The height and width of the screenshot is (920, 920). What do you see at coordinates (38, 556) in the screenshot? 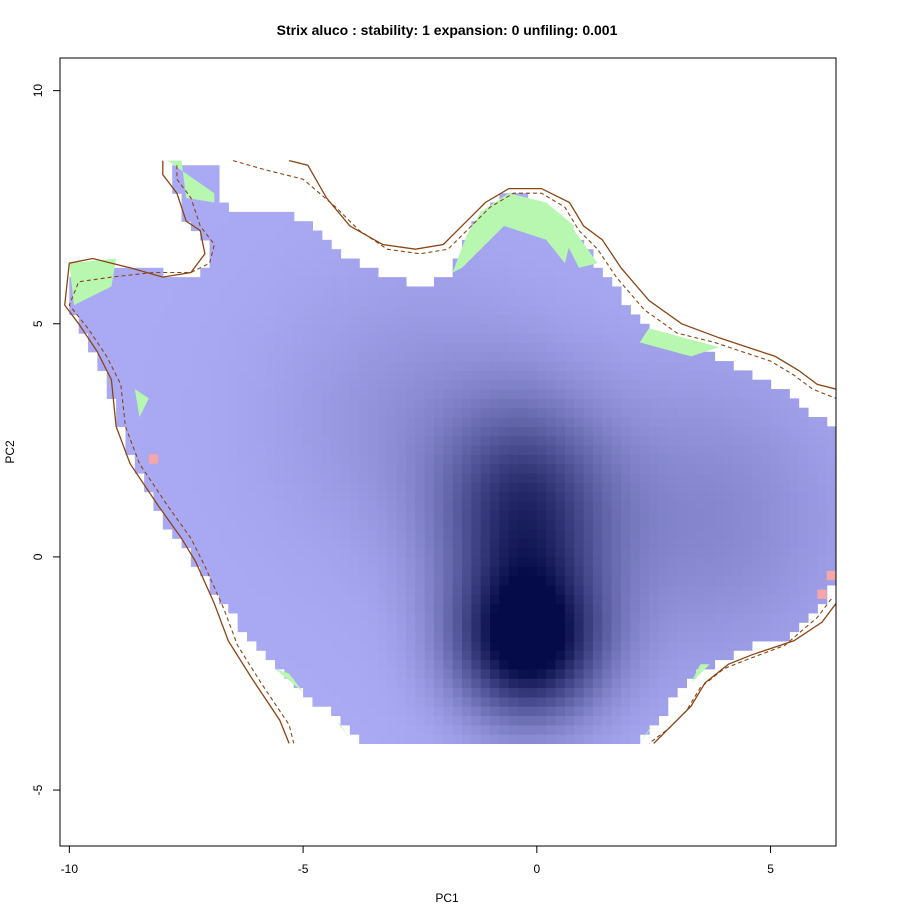
I see `y-tick-label: 0` at bounding box center [38, 556].